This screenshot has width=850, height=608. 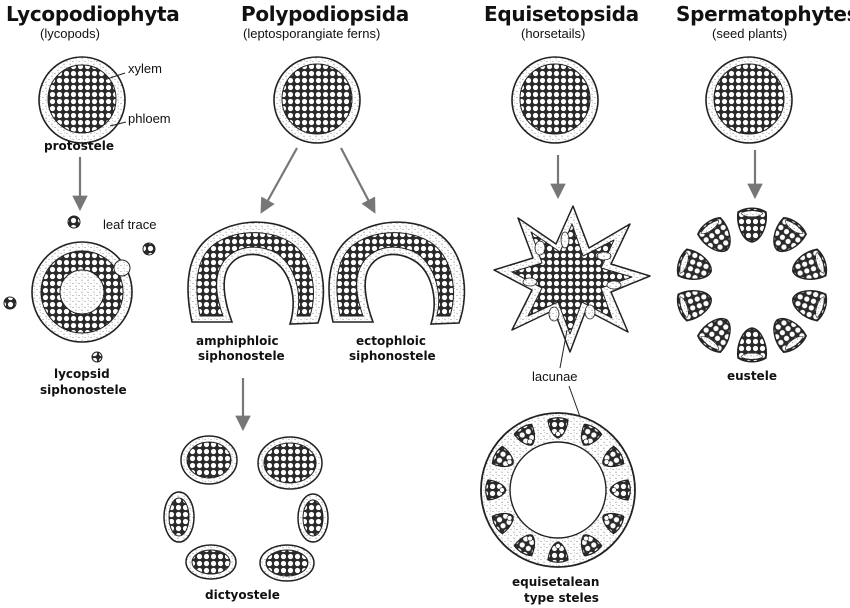 What do you see at coordinates (82, 292) in the screenshot?
I see `lycopsid-siphonostele-cross-section` at bounding box center [82, 292].